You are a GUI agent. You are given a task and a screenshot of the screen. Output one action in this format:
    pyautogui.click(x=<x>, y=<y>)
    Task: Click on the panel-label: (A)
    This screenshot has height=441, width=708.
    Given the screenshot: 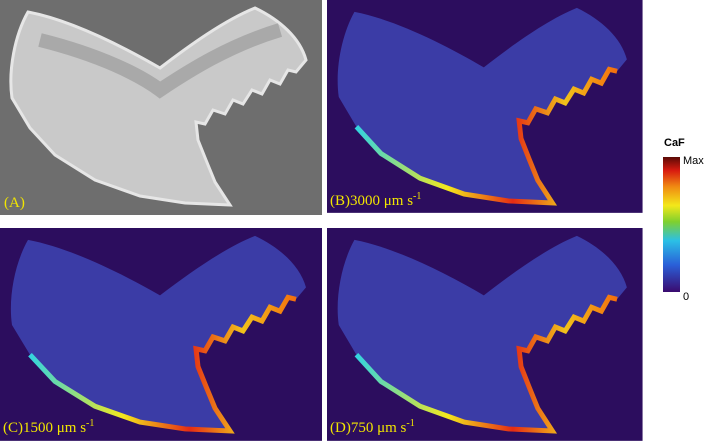 What is the action you would take?
    pyautogui.click(x=14, y=203)
    